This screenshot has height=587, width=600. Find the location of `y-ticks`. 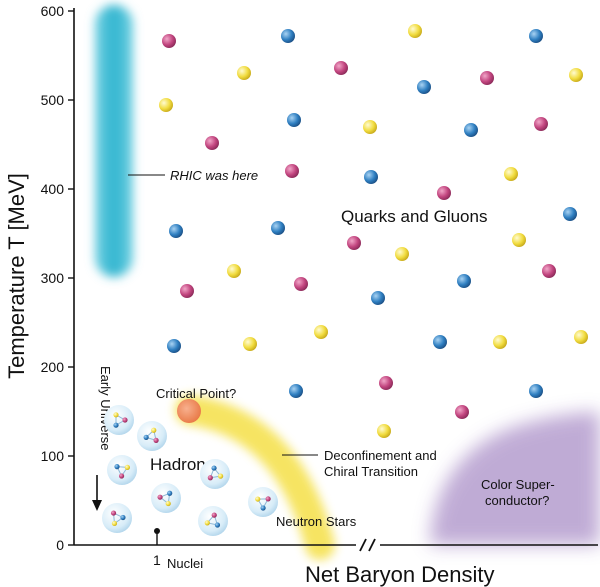

y-ticks is located at coordinates (71, 278).